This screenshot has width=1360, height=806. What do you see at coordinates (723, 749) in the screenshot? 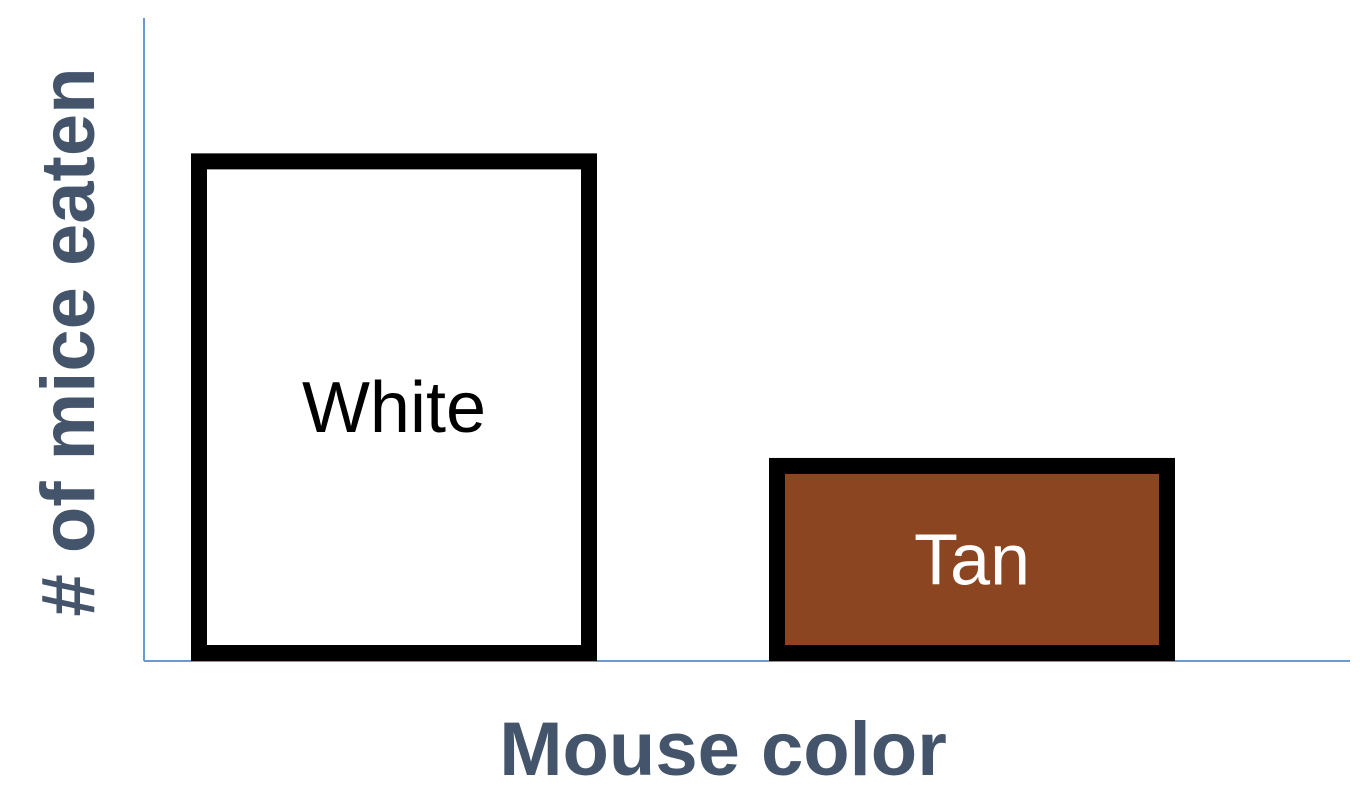
I see `x-axis-title: Mouse color` at bounding box center [723, 749].